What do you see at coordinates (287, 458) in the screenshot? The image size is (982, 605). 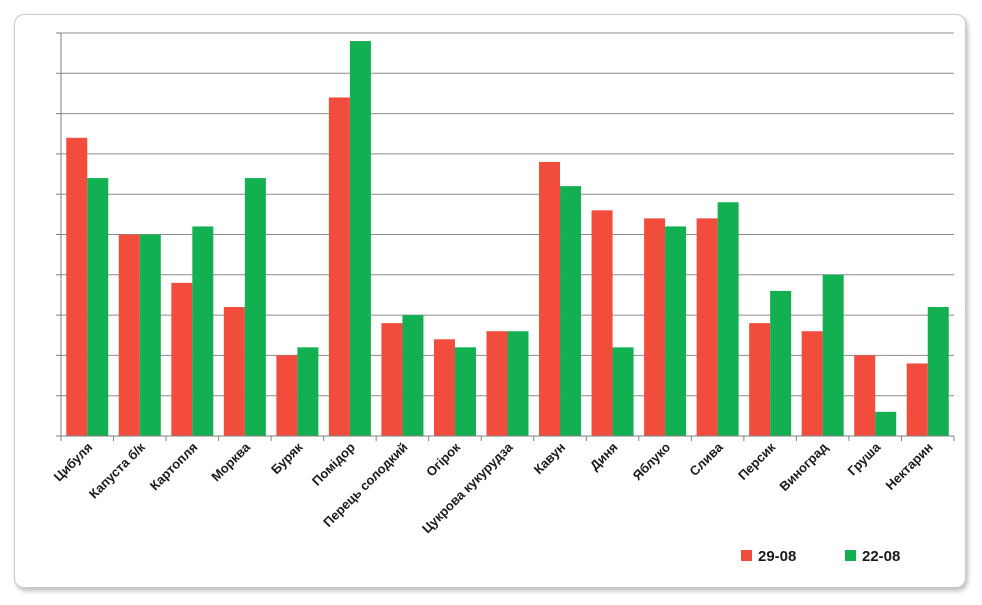 I see `x-tick-label: Буряк` at bounding box center [287, 458].